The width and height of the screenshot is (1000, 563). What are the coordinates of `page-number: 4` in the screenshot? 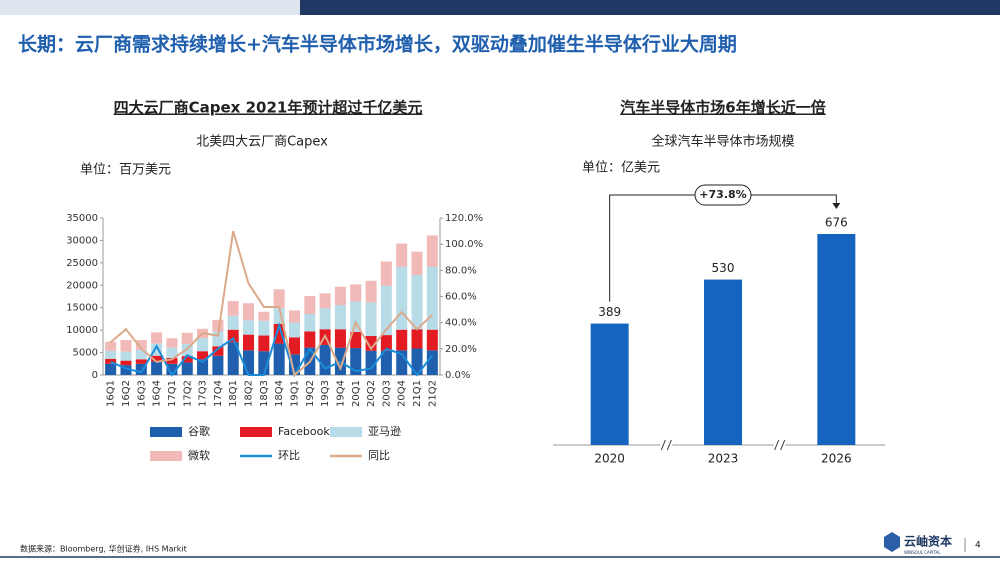 It's located at (978, 546).